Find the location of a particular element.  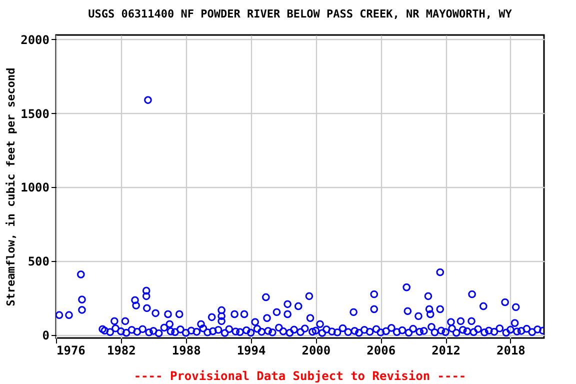

x-tick-label: 2006 is located at coordinates (381, 351).